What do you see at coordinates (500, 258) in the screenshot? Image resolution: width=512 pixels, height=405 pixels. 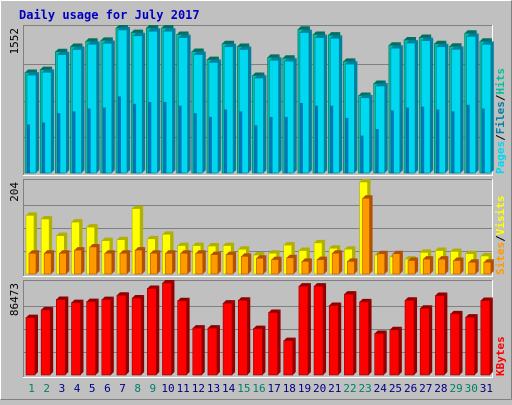 I see `legend-entry-sites: Sites` at bounding box center [500, 258].